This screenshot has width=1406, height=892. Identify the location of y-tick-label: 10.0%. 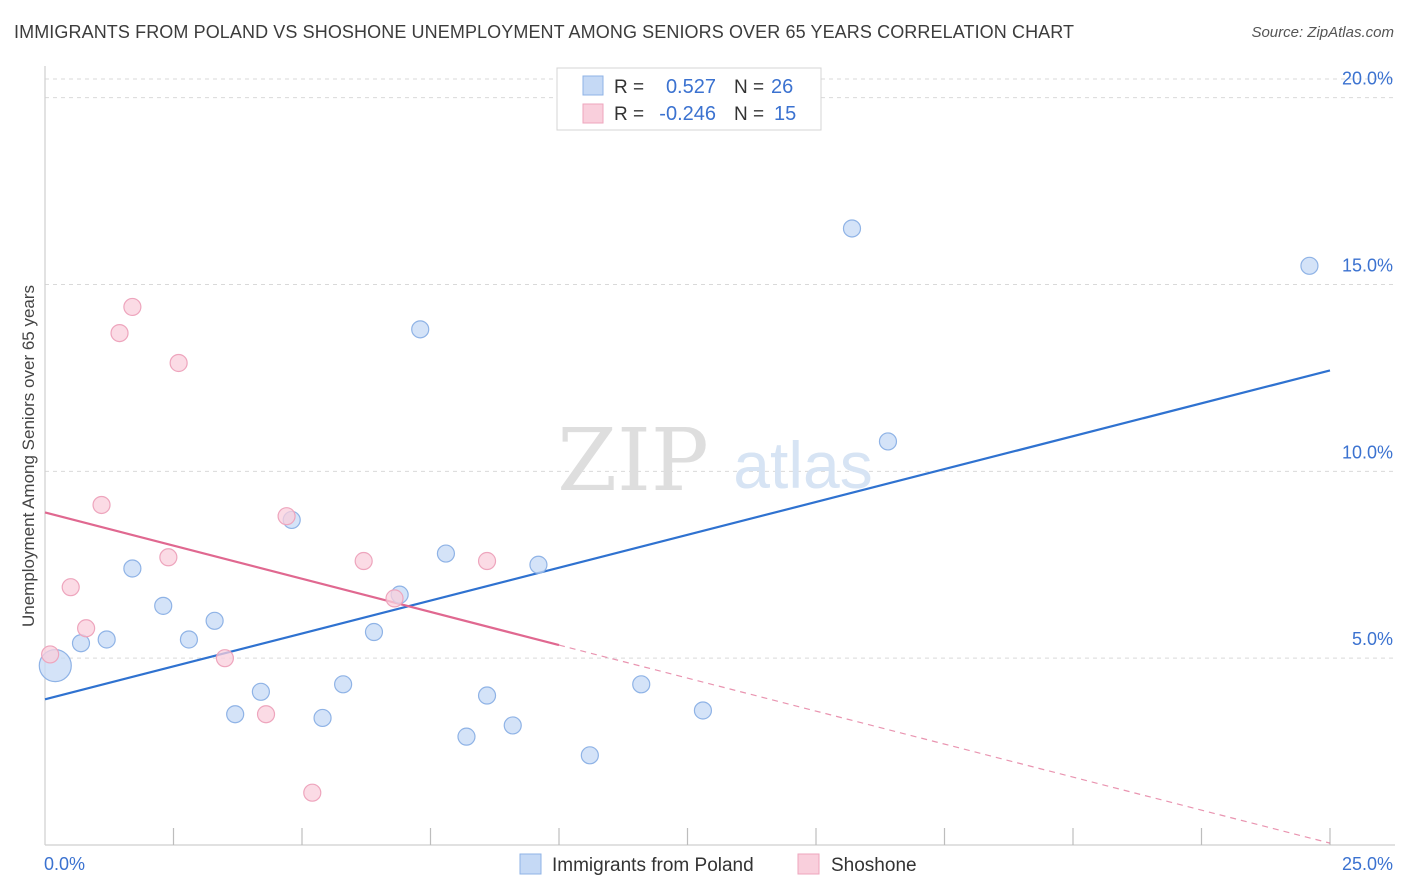
(1367, 452).